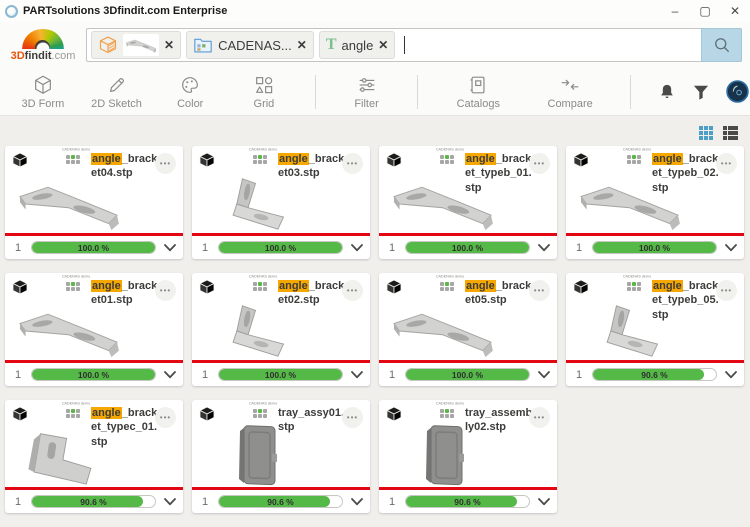 This screenshot has height=527, width=750. Describe the element at coordinates (116, 84) in the screenshot. I see `pencil-icon` at that location.